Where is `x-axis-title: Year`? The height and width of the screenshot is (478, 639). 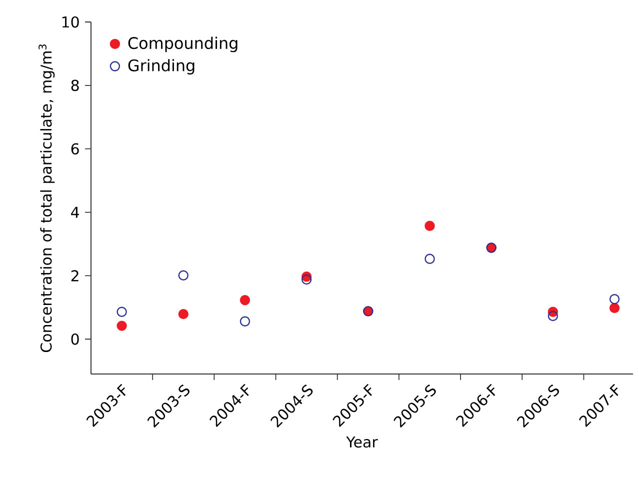 x-axis-title: Year is located at coordinates (362, 442).